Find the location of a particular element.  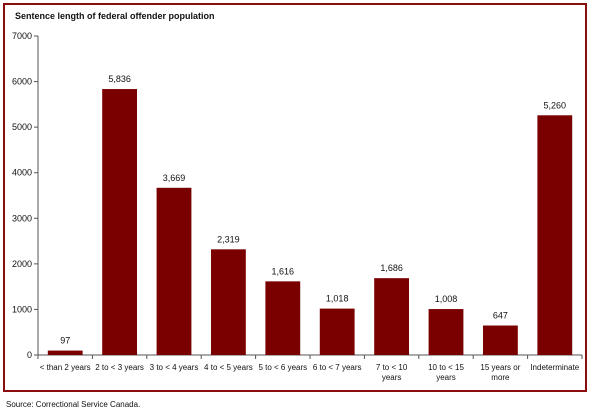

x-tick-label: 4 to < 5 years is located at coordinates (228, 367).